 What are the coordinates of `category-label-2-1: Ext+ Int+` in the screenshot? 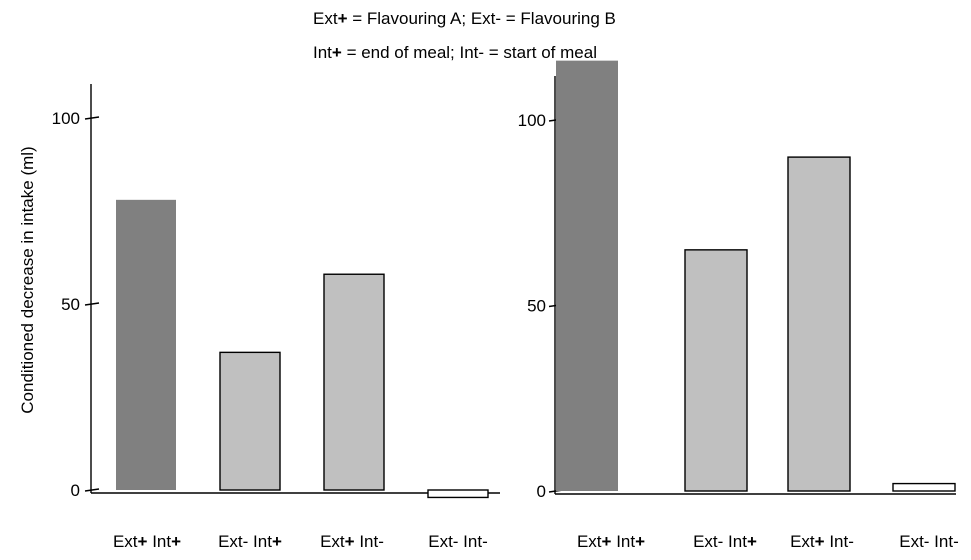 It's located at (611, 541).